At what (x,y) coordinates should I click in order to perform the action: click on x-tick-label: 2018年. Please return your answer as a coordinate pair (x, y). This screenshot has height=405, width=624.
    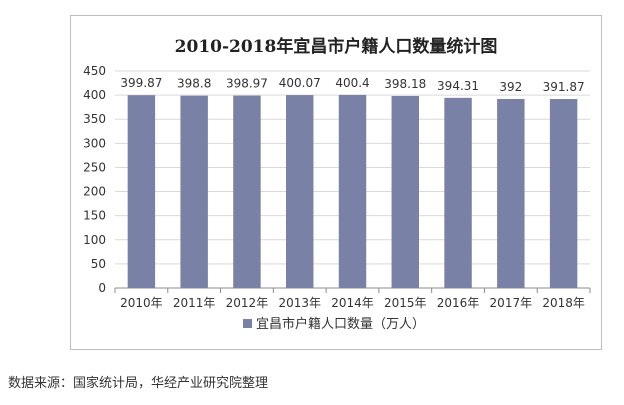
    Looking at the image, I should click on (563, 303).